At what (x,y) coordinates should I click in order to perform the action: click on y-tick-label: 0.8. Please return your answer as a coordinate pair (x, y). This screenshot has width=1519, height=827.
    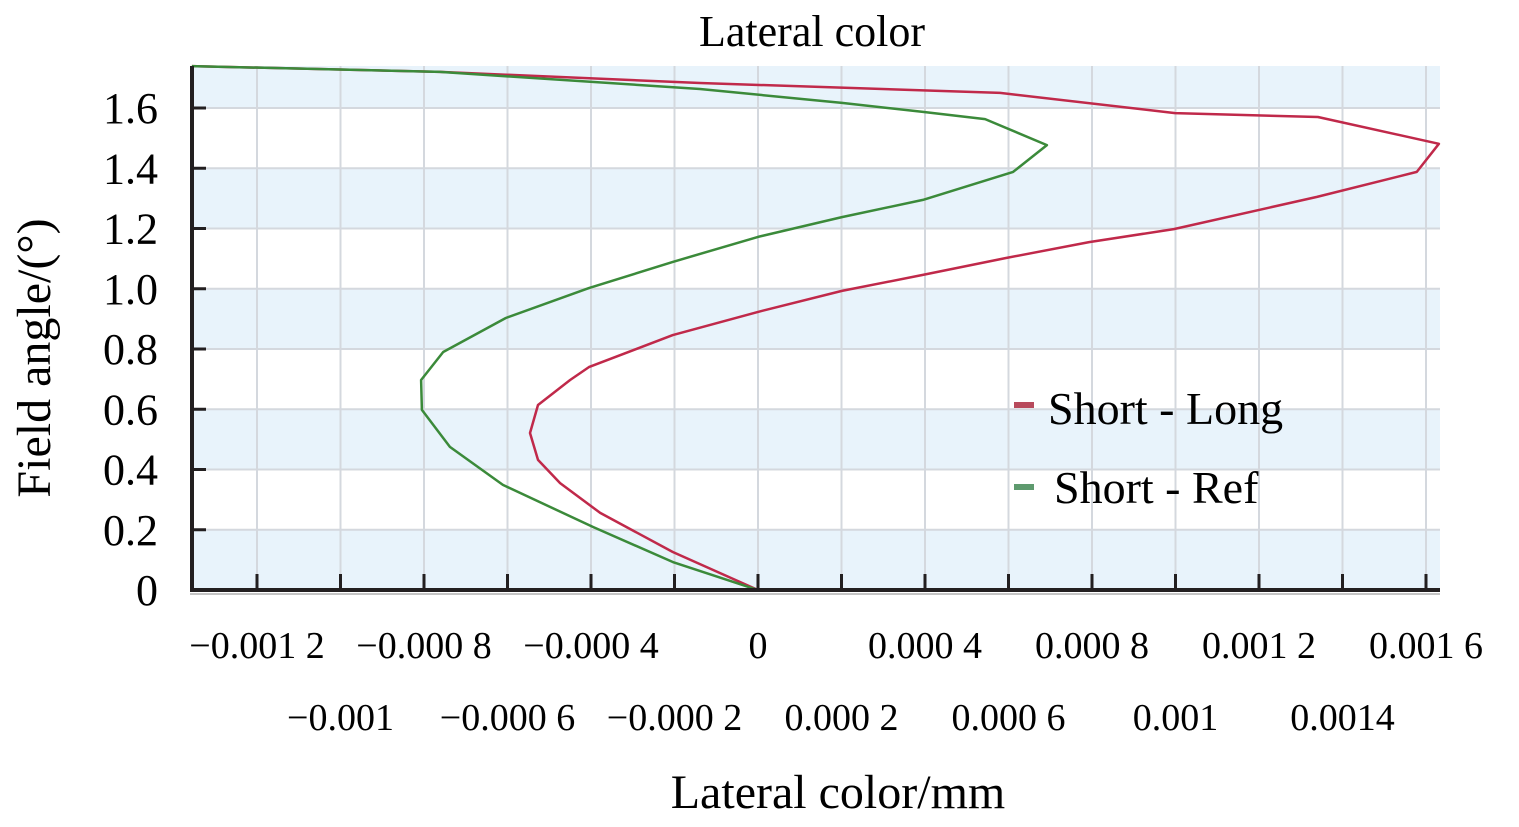
    Looking at the image, I should click on (130, 349).